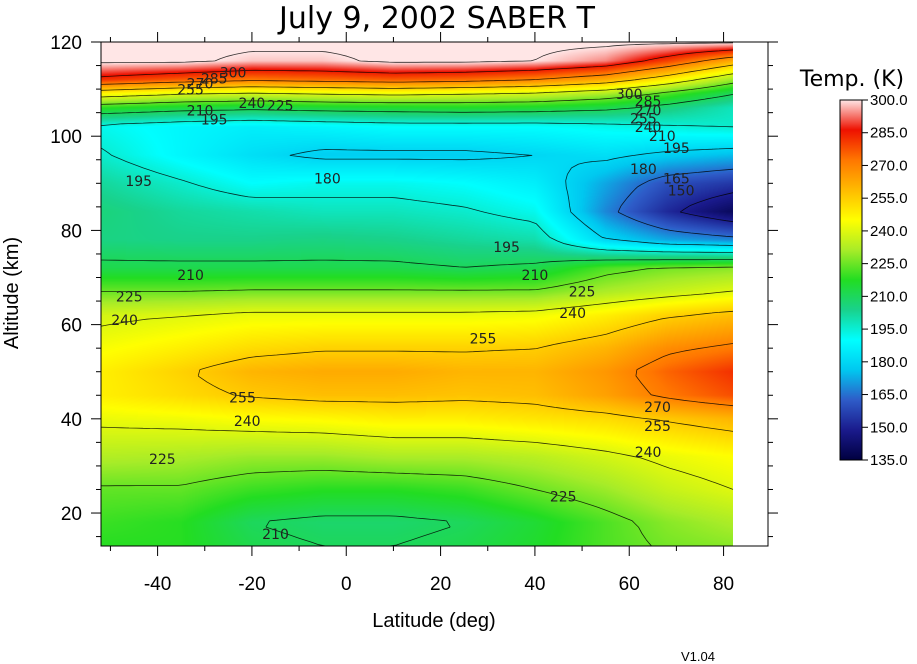 The height and width of the screenshot is (664, 917). What do you see at coordinates (440, 584) in the screenshot?
I see `x-tick-label: 20` at bounding box center [440, 584].